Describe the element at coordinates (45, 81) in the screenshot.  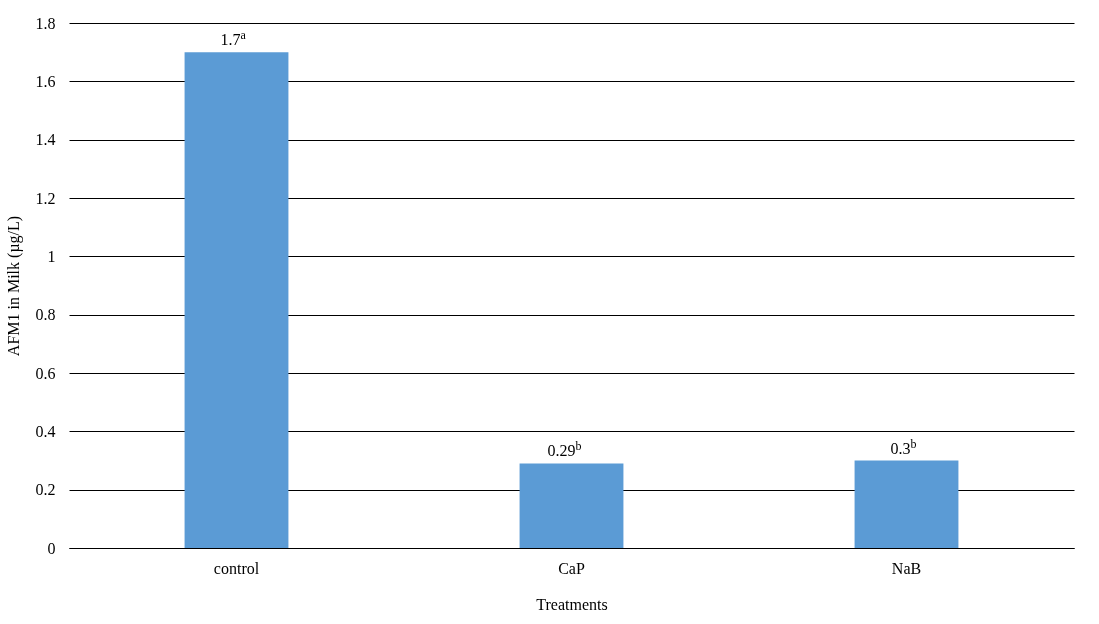
I see `y-tick-label: 1.6` at that location.